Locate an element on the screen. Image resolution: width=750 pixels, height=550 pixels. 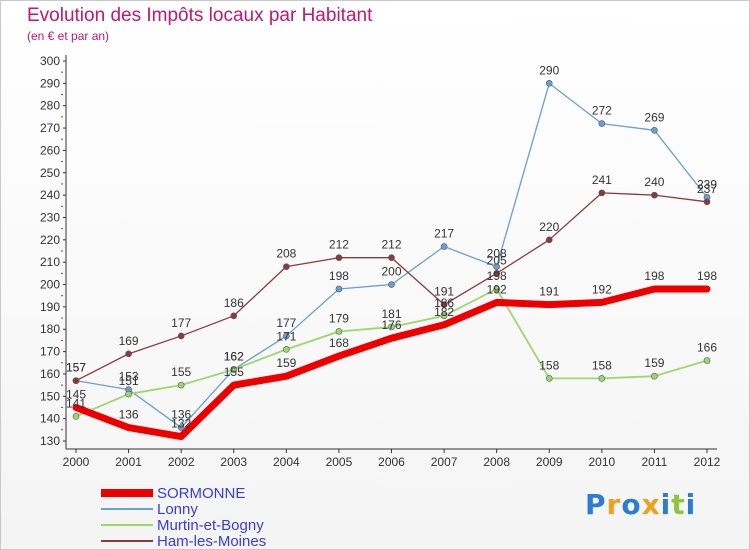
data-label-sormonne: 191 is located at coordinates (549, 292).